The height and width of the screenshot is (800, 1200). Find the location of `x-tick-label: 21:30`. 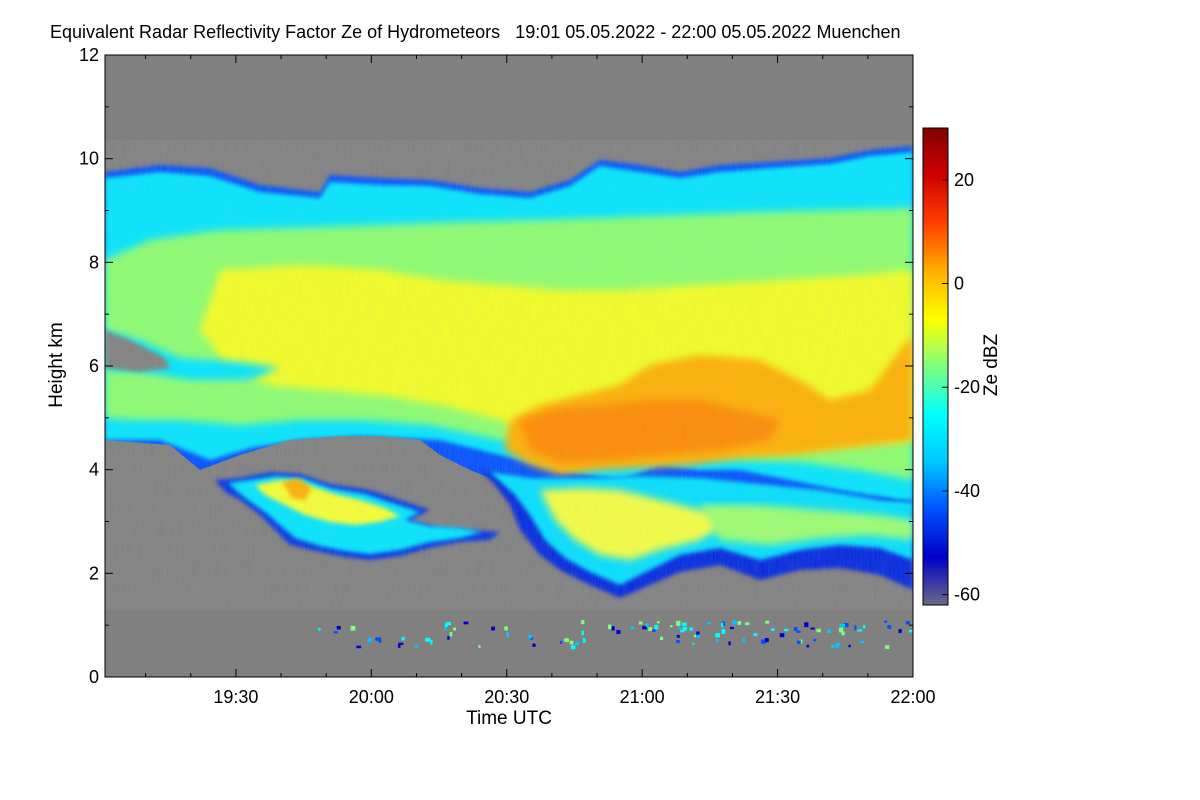

x-tick-label: 21:30 is located at coordinates (777, 697).